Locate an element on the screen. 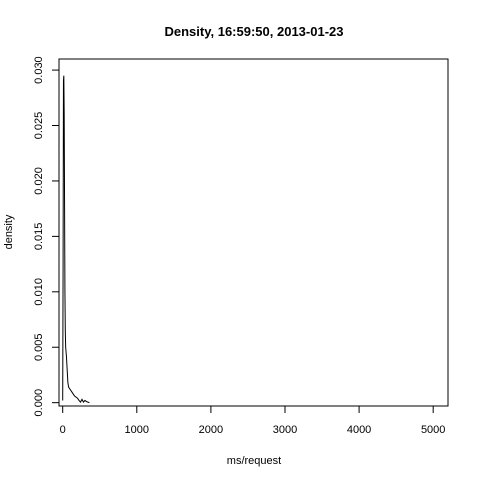 The width and height of the screenshot is (480, 480). x-tick-label: 1000 is located at coordinates (137, 430).